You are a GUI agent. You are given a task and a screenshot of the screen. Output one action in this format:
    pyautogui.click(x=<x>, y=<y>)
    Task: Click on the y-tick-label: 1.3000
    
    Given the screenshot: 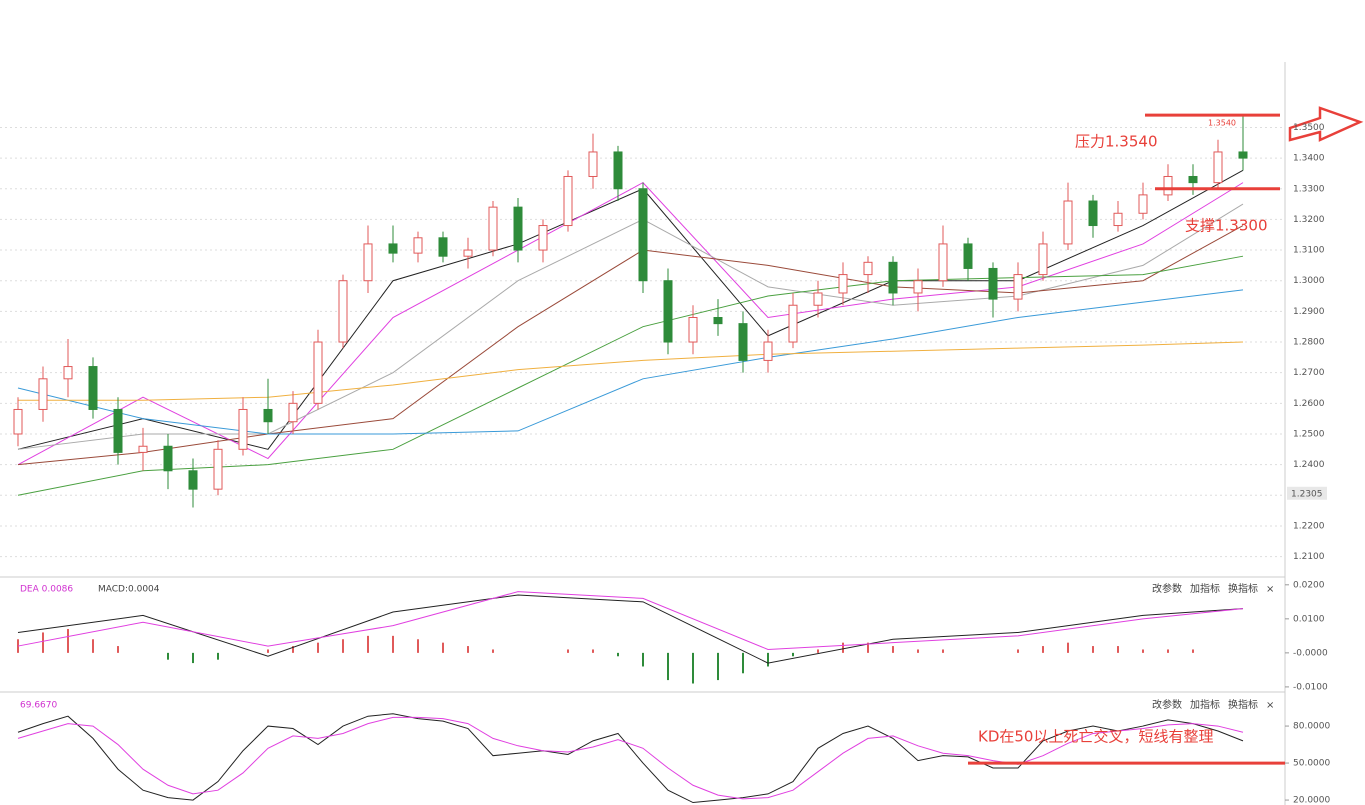 What is the action you would take?
    pyautogui.click(x=1309, y=281)
    